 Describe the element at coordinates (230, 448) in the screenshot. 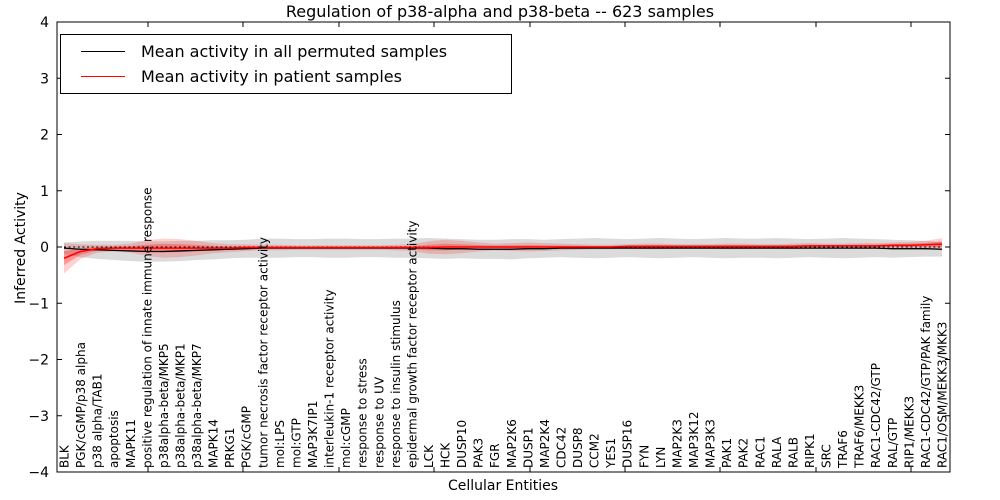

I see `x-tick-label: PRKG1` at that location.